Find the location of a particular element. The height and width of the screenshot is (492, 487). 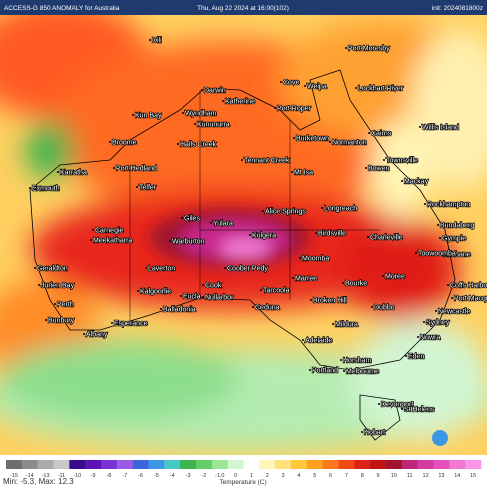

town-label: Bundaberg is located at coordinates (457, 226).